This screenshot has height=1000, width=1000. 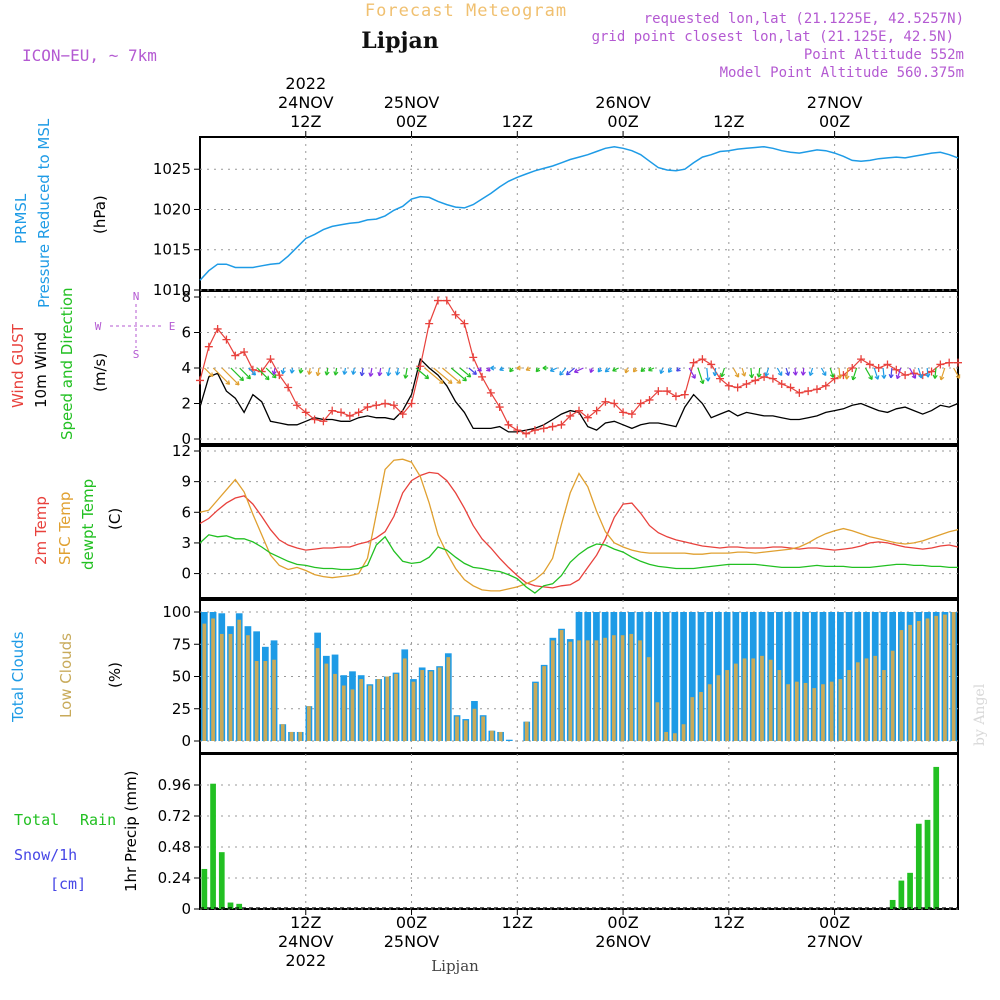 What do you see at coordinates (181, 451) in the screenshot?
I see `temperature-ytick-label: 12` at bounding box center [181, 451].